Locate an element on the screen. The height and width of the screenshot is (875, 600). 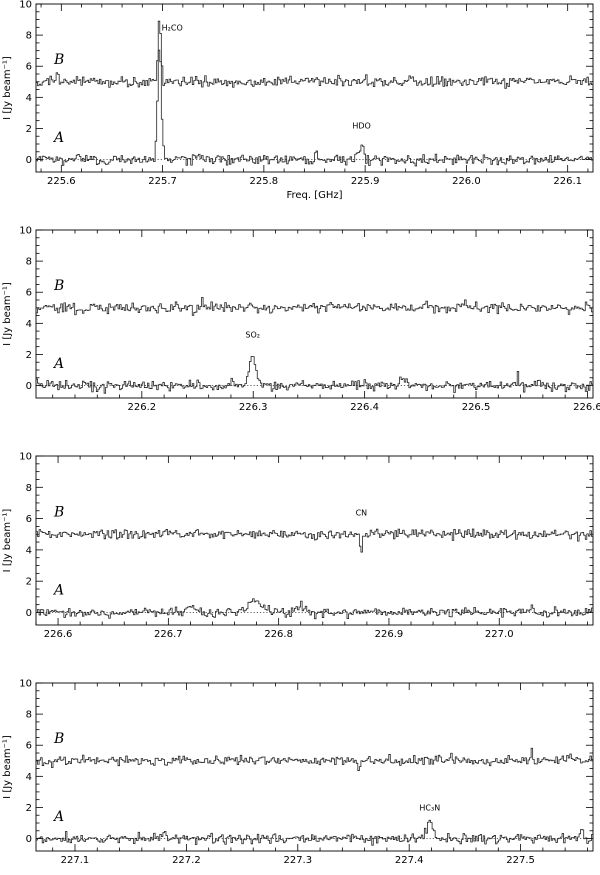
x-axis-label: Freq. [GHz] is located at coordinates (314, 195).